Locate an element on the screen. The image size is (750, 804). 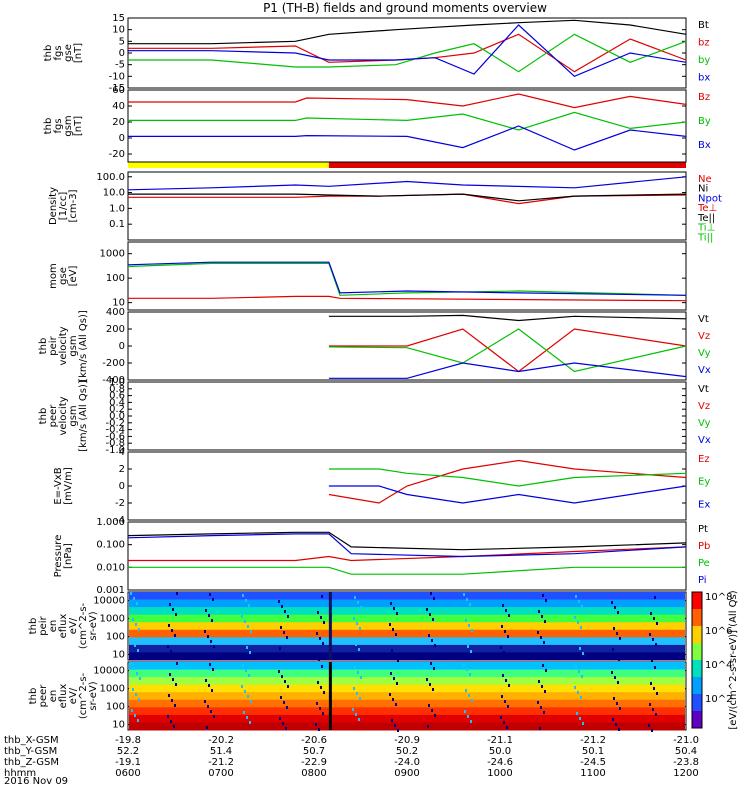
legend-entry: Vy is located at coordinates (704, 423).